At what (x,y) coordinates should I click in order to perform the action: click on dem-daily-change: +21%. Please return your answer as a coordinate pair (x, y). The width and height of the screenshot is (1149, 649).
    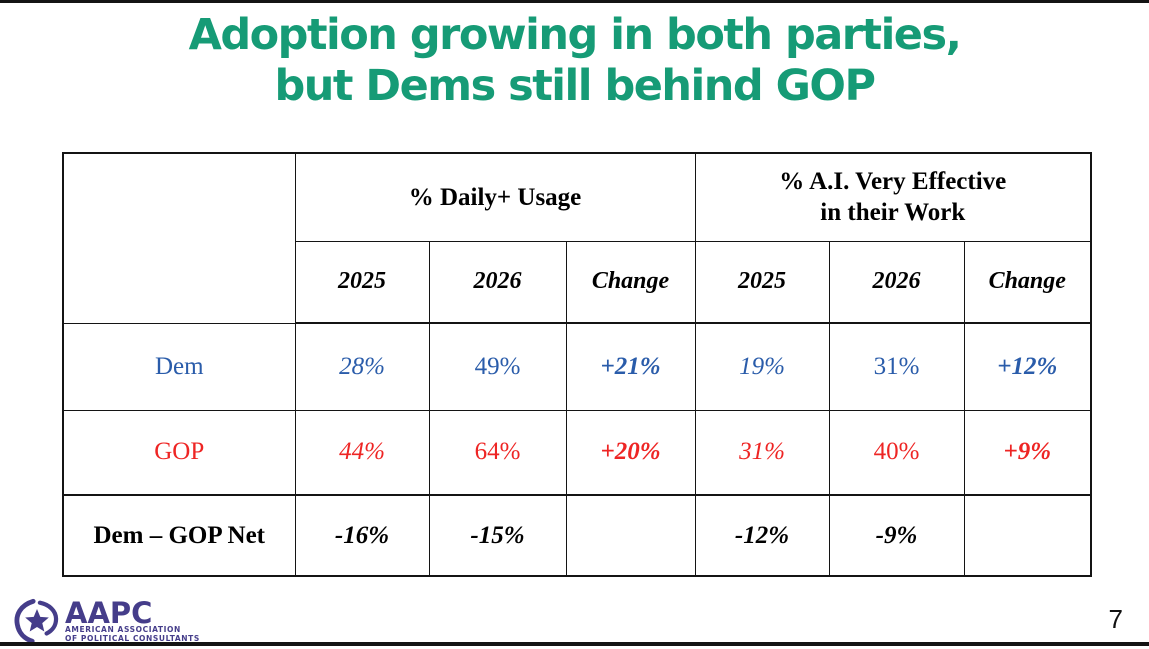
    Looking at the image, I should click on (630, 366).